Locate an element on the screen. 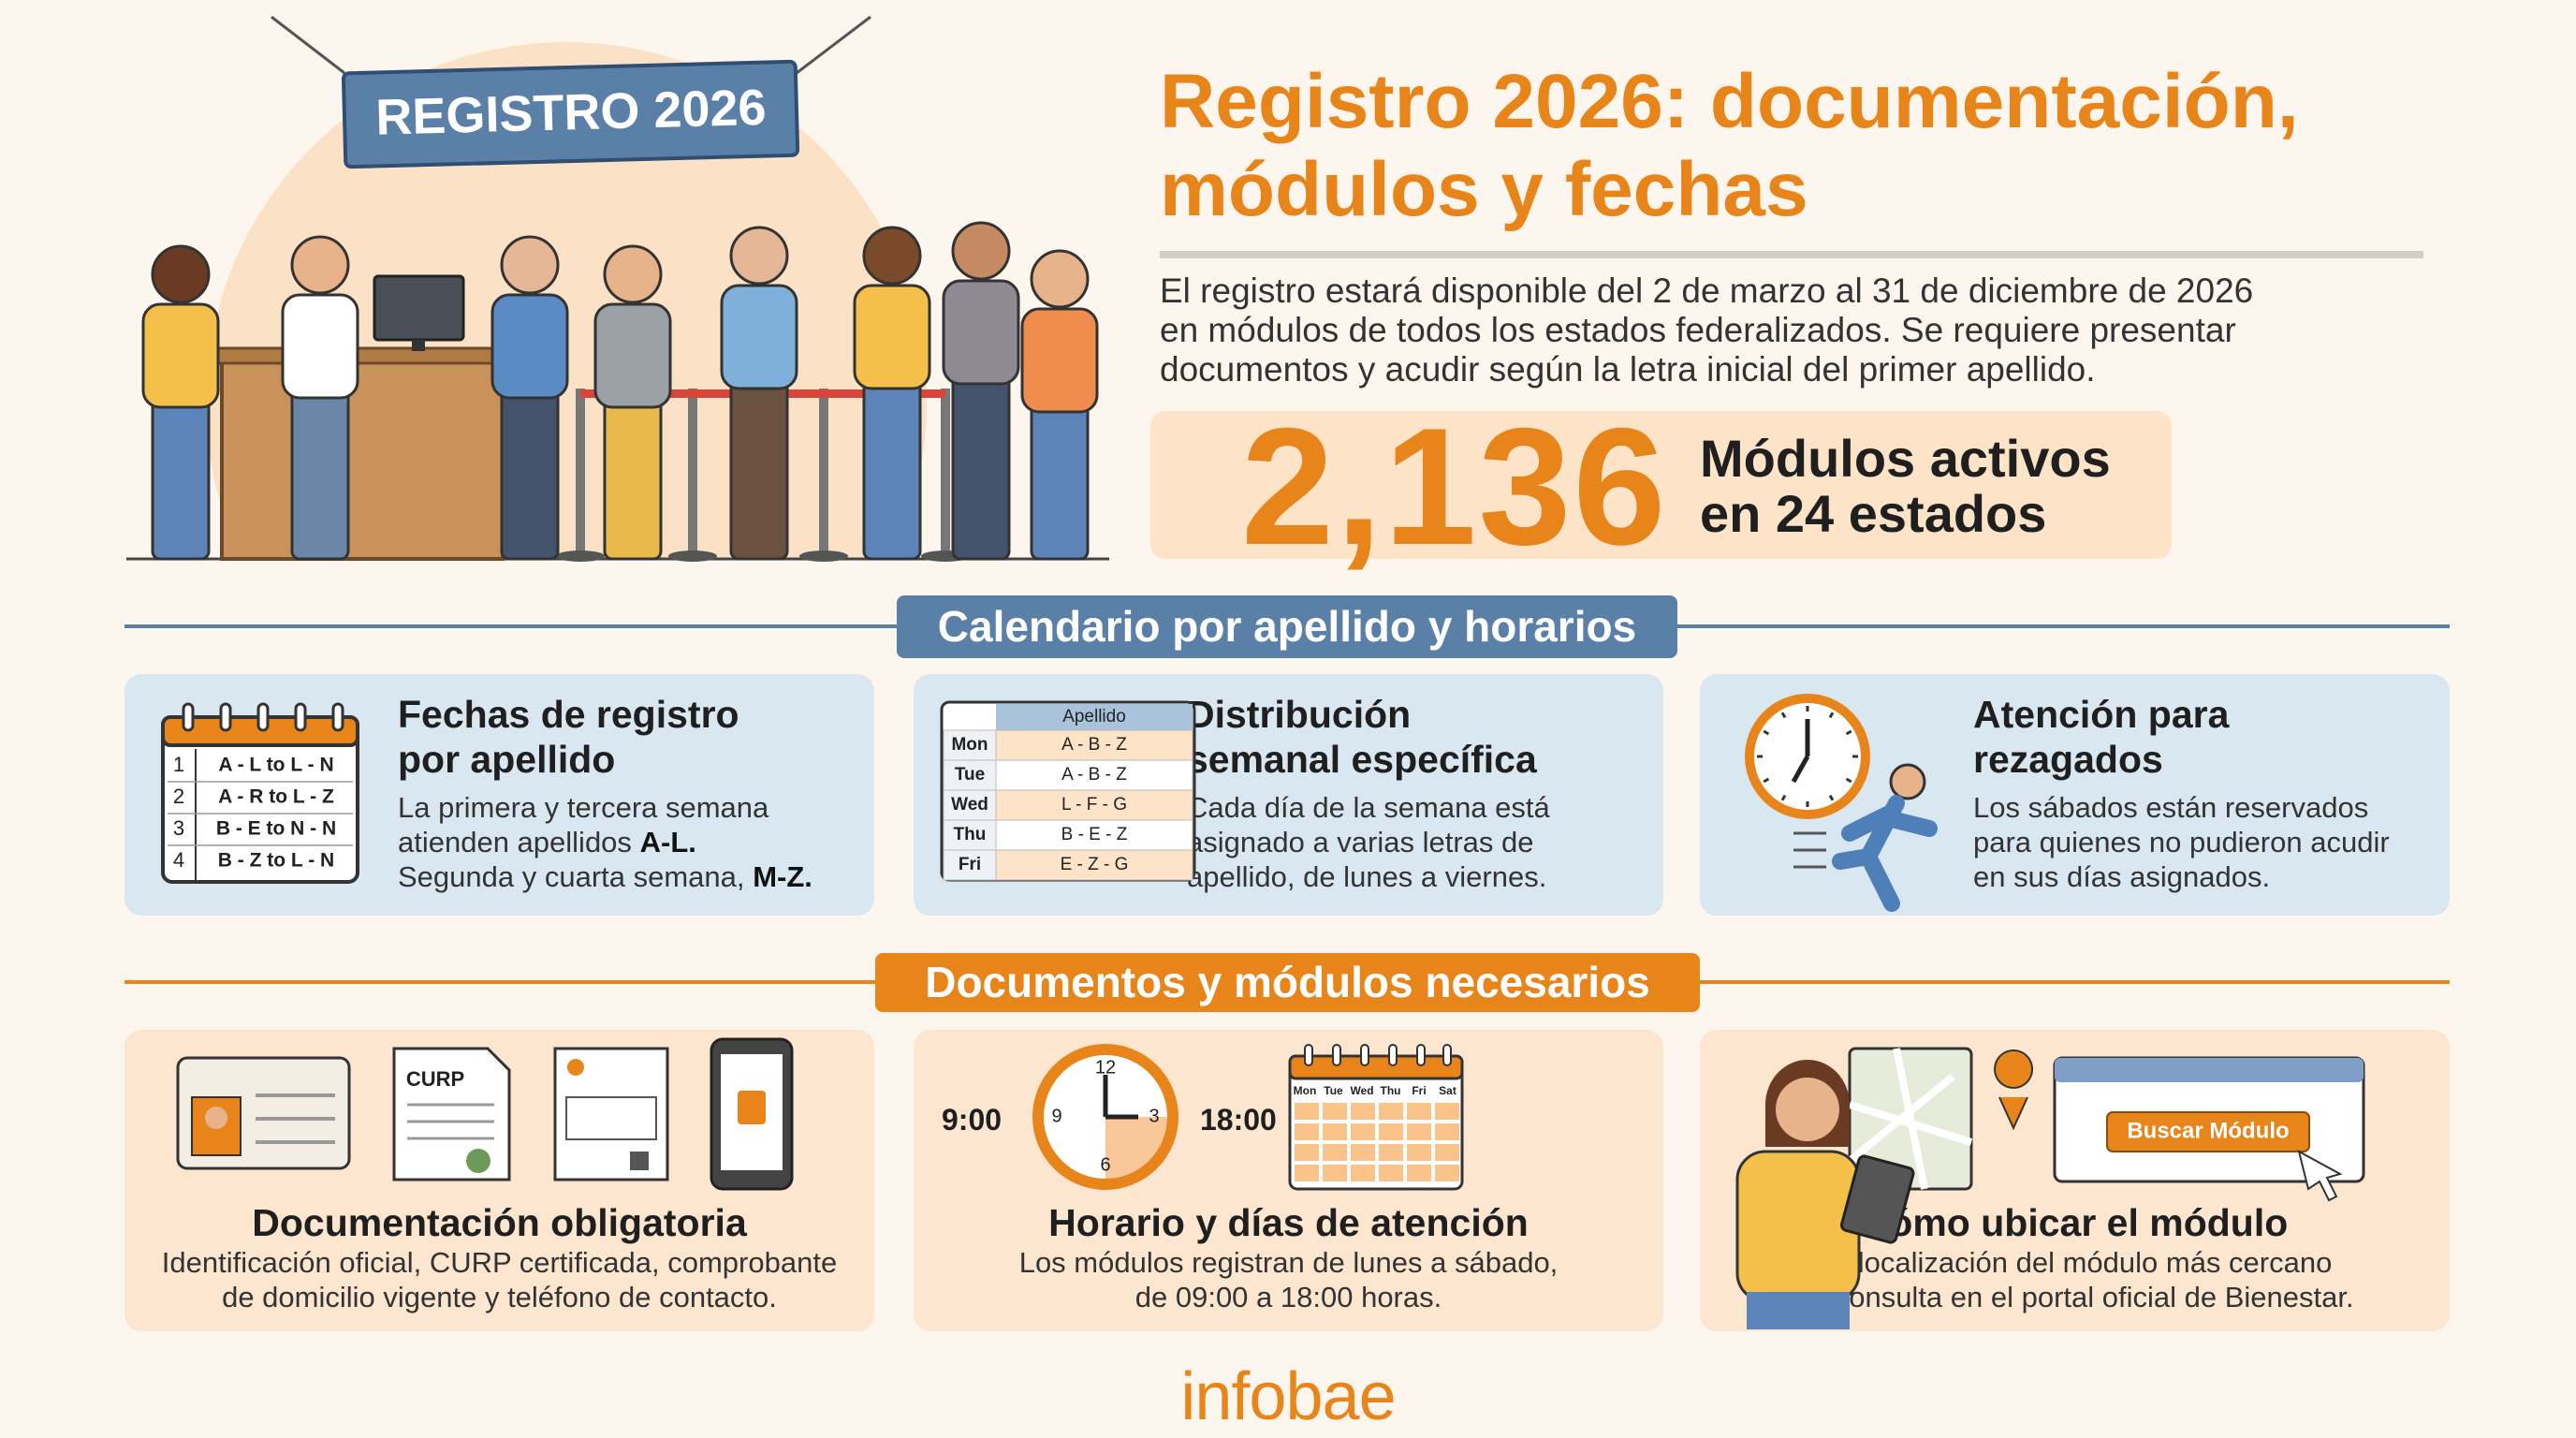 This screenshot has height=1438, width=2576. card-text-line: en sus días asignados. is located at coordinates (2121, 876).